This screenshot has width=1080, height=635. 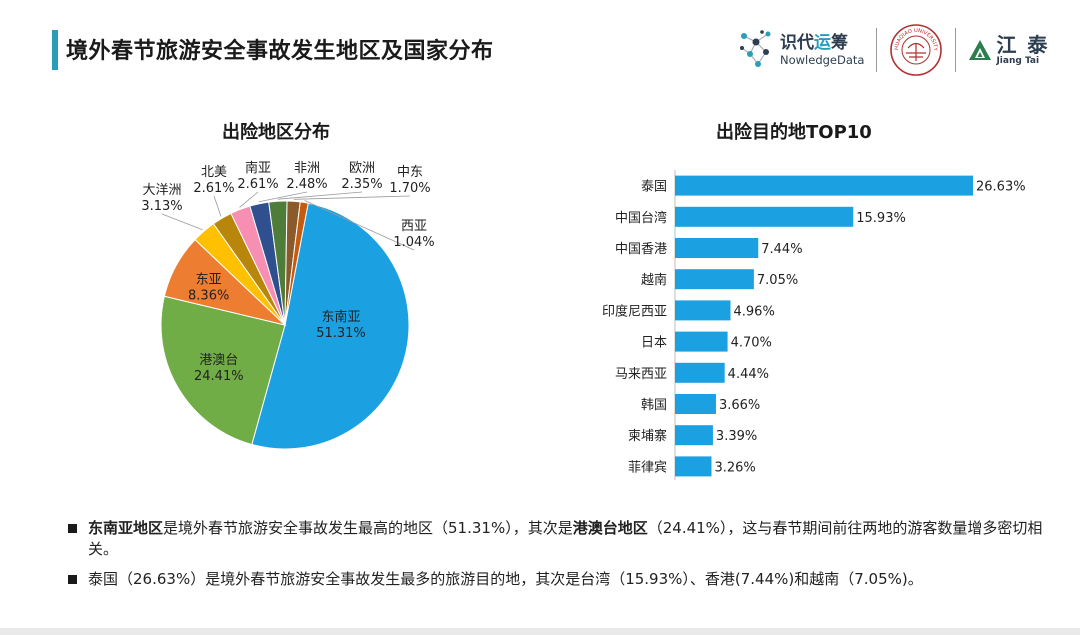 I want to click on bar-category-label: 中国香港, so click(x=641, y=249).